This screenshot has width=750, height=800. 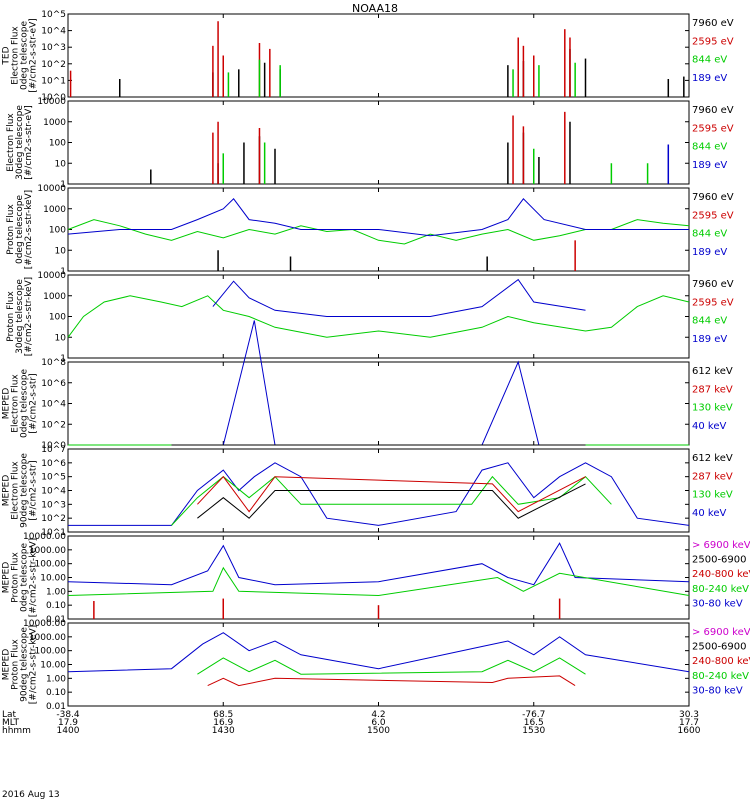 What do you see at coordinates (712, 399) in the screenshot?
I see `legend: 612 keV 287 keV 130 keV 40 keV` at bounding box center [712, 399].